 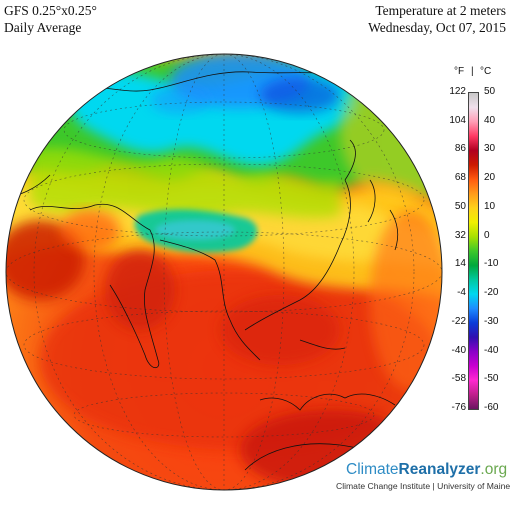 I want to click on celsius-tick: 20, so click(x=490, y=178).